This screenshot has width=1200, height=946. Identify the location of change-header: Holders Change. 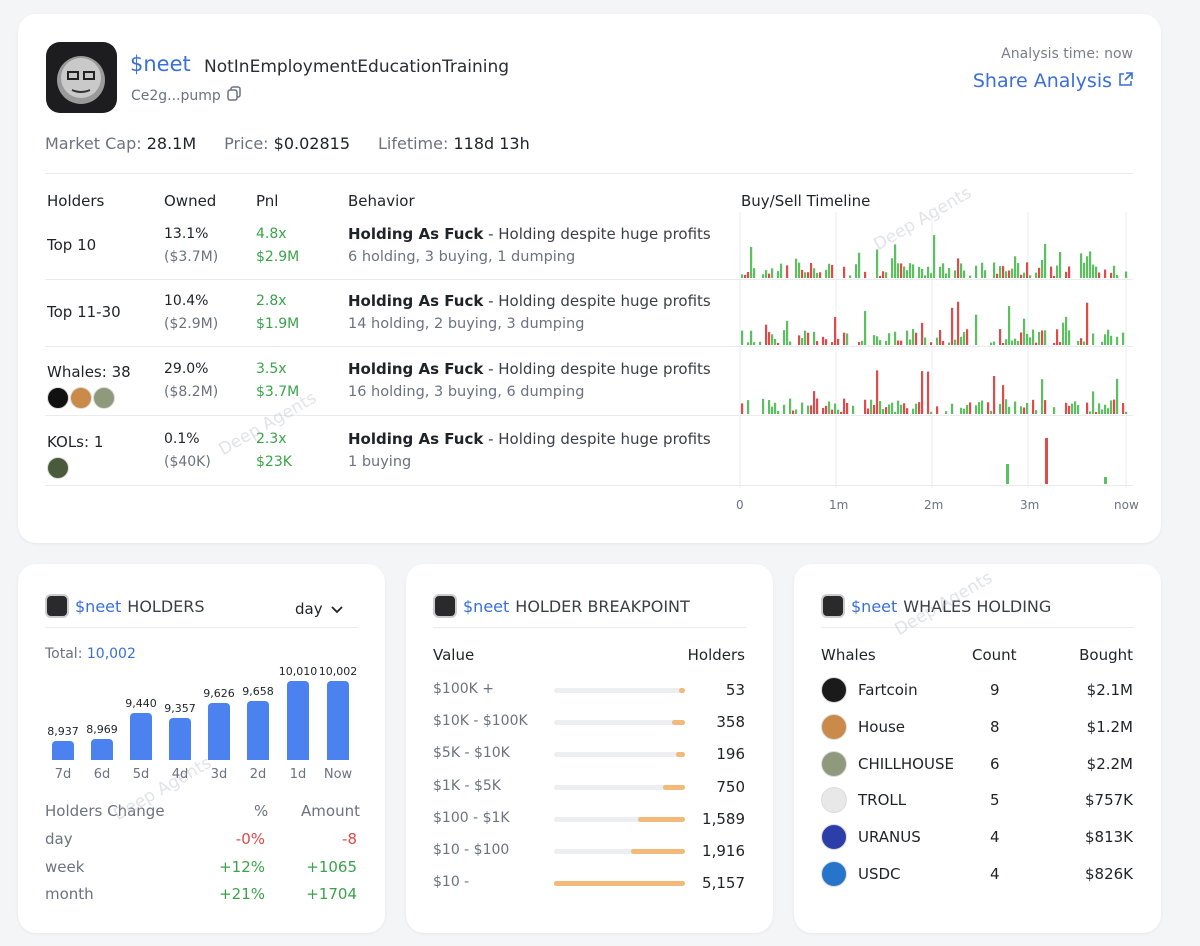
(105, 811).